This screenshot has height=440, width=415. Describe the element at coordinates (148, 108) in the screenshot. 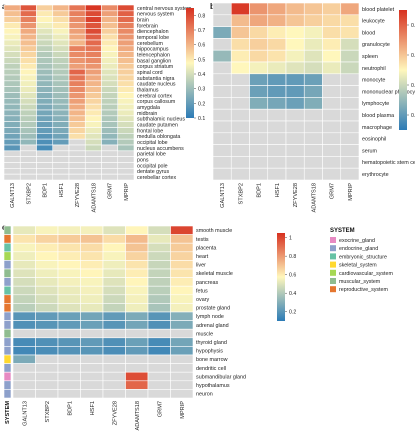

I see `row-label: amygdala` at that location.